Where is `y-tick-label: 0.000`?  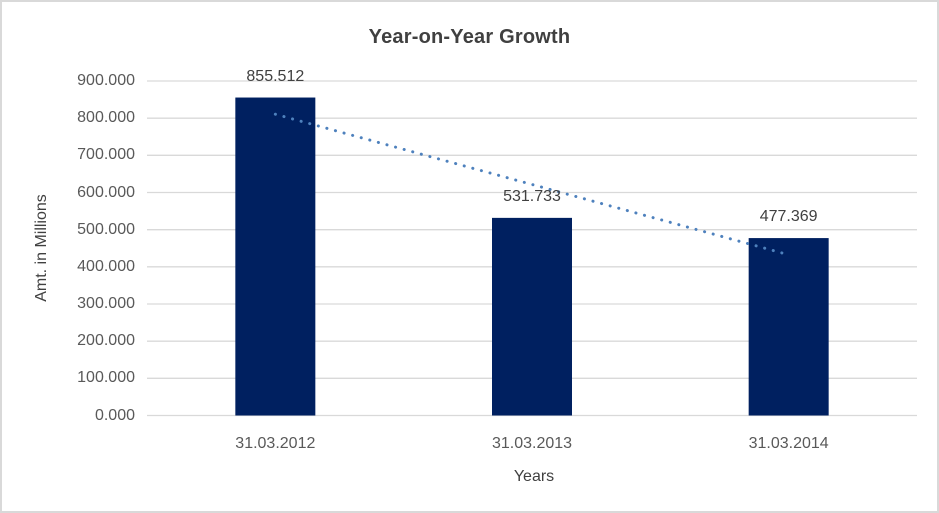 y-tick-label: 0.000 is located at coordinates (114, 415).